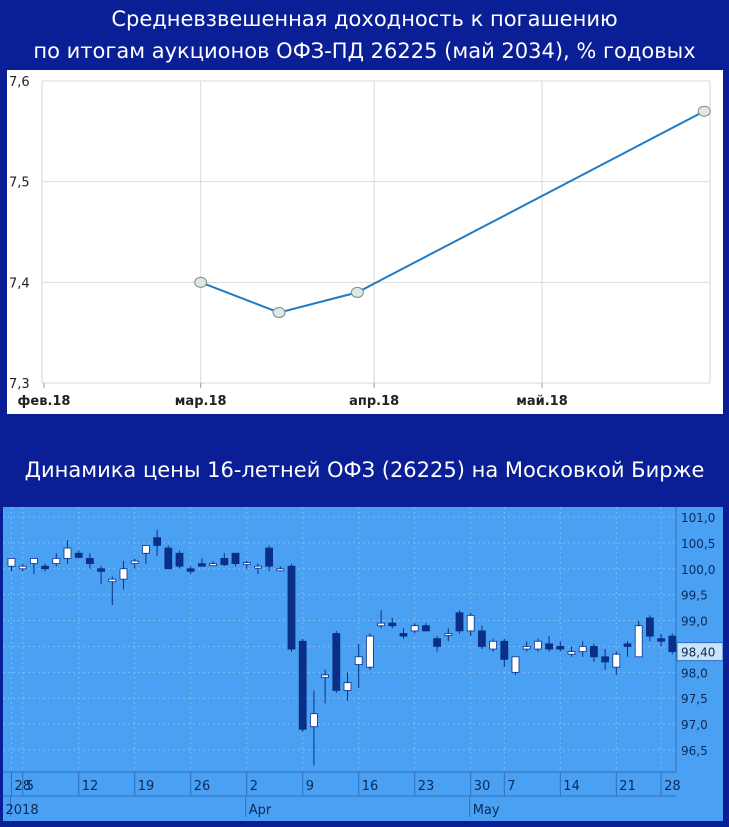 The width and height of the screenshot is (729, 827). I want to click on date-tick-label: 30, so click(482, 786).